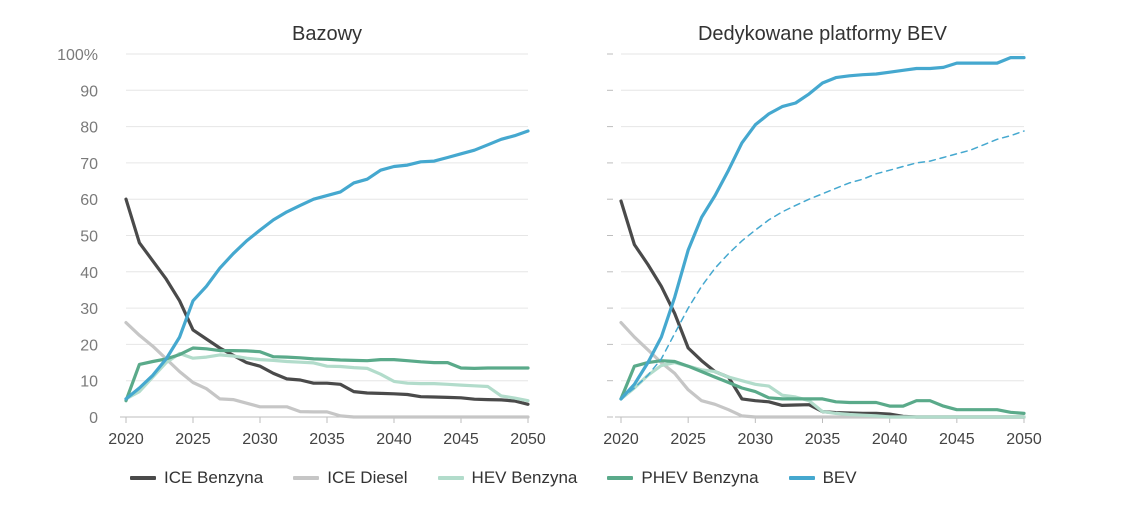 The height and width of the screenshot is (511, 1135). I want to click on panel-1-series-ice-diesel, so click(327, 370).